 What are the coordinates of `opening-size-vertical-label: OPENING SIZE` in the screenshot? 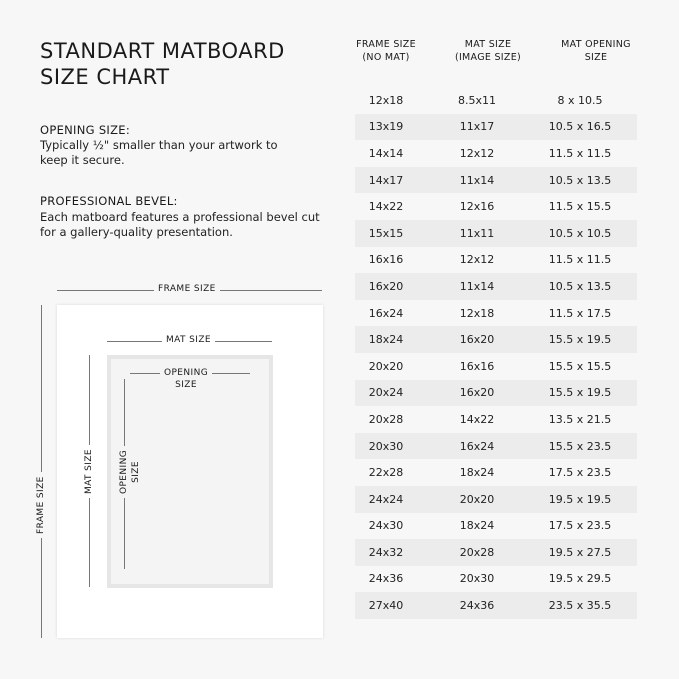 It's located at (130, 471).